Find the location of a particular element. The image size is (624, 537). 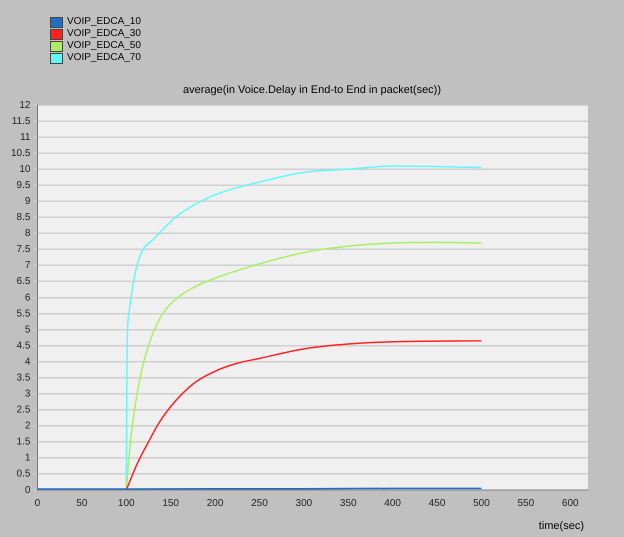

x-tick-label: 200 is located at coordinates (215, 503).